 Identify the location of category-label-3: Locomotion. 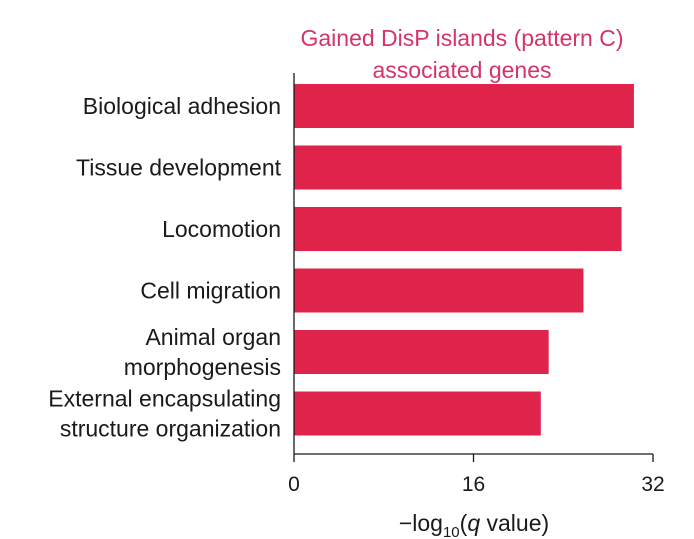
(221, 229).